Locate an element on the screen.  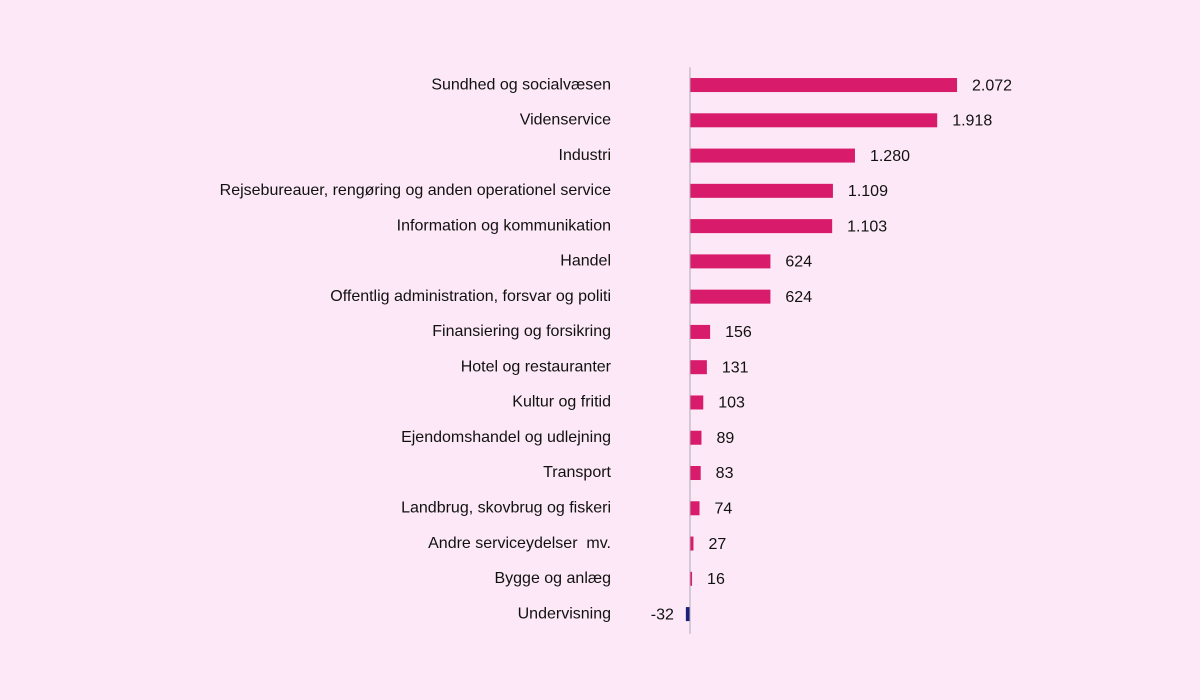
category-label: Undervisning is located at coordinates (564, 613).